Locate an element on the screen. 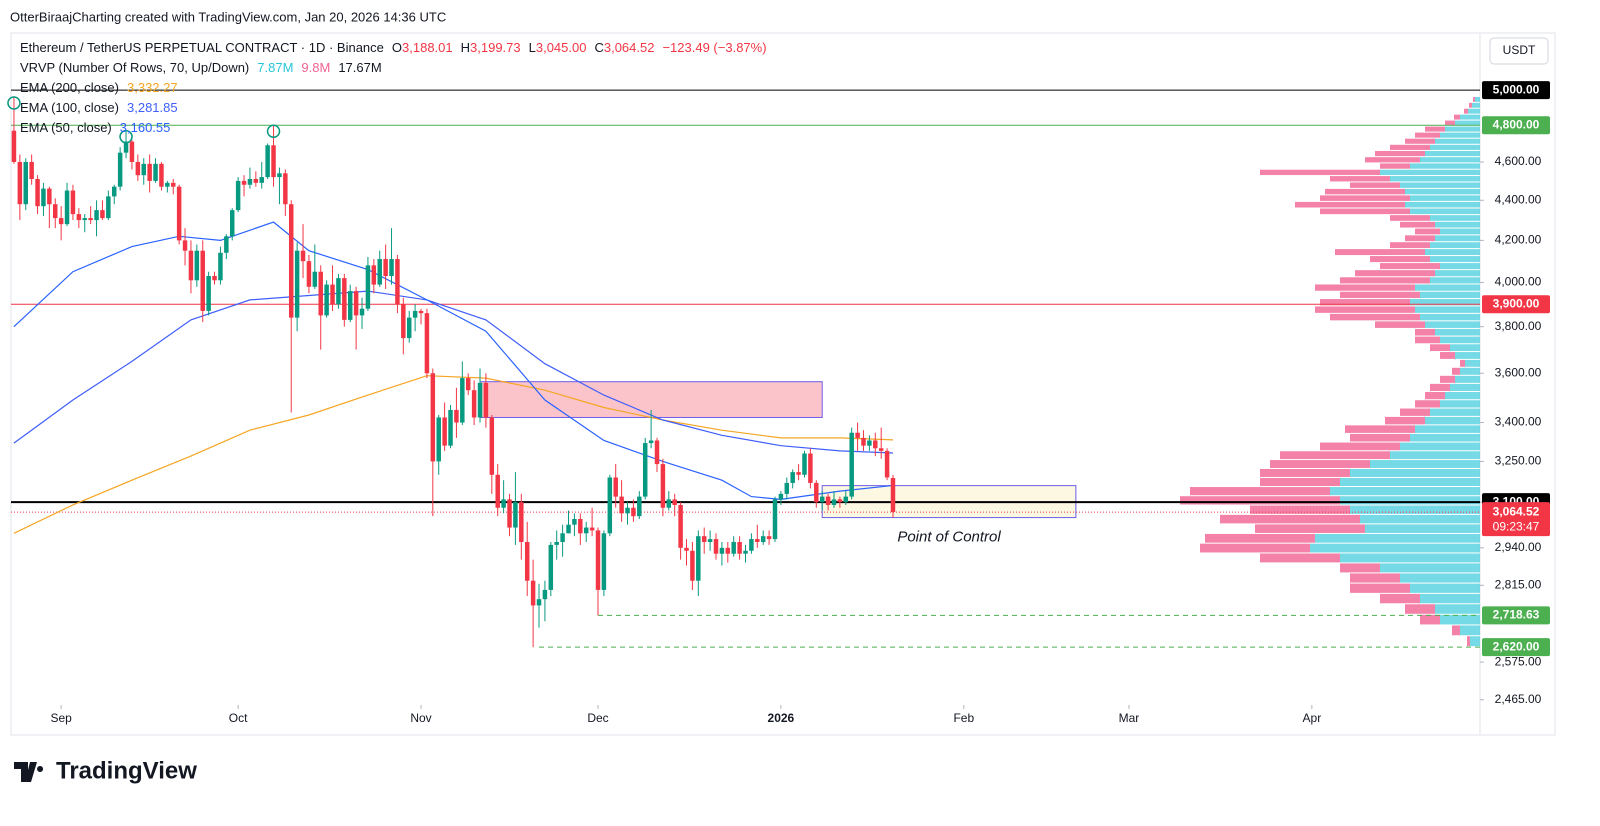 This screenshot has width=1600, height=826. ohlc-key: O is located at coordinates (397, 47).